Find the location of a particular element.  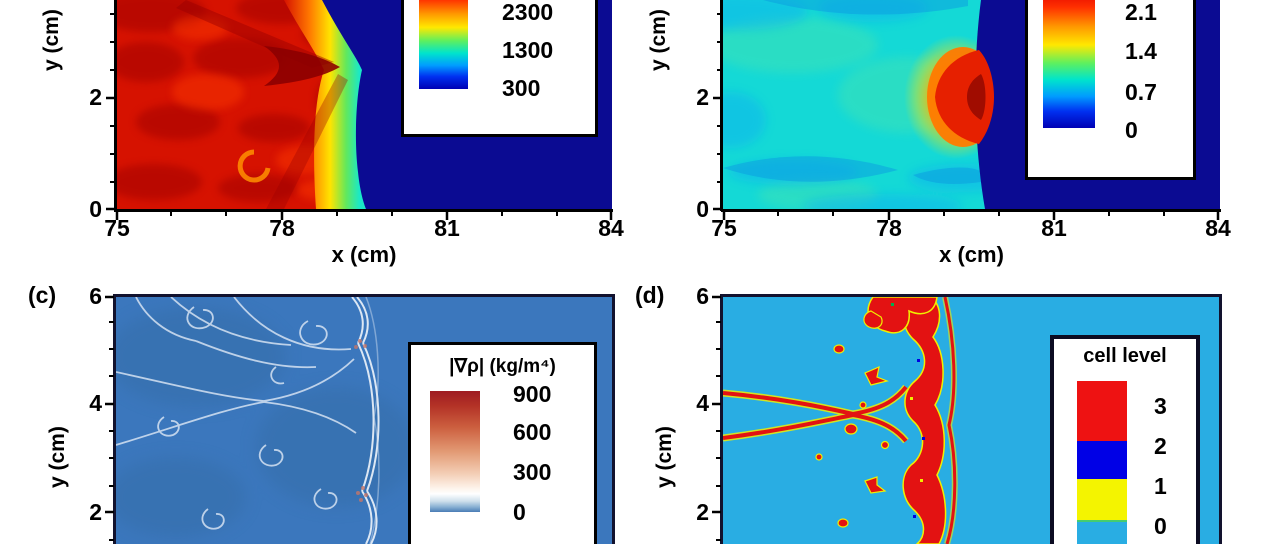

colorbar-tick-label: 2.1 is located at coordinates (1141, 12).